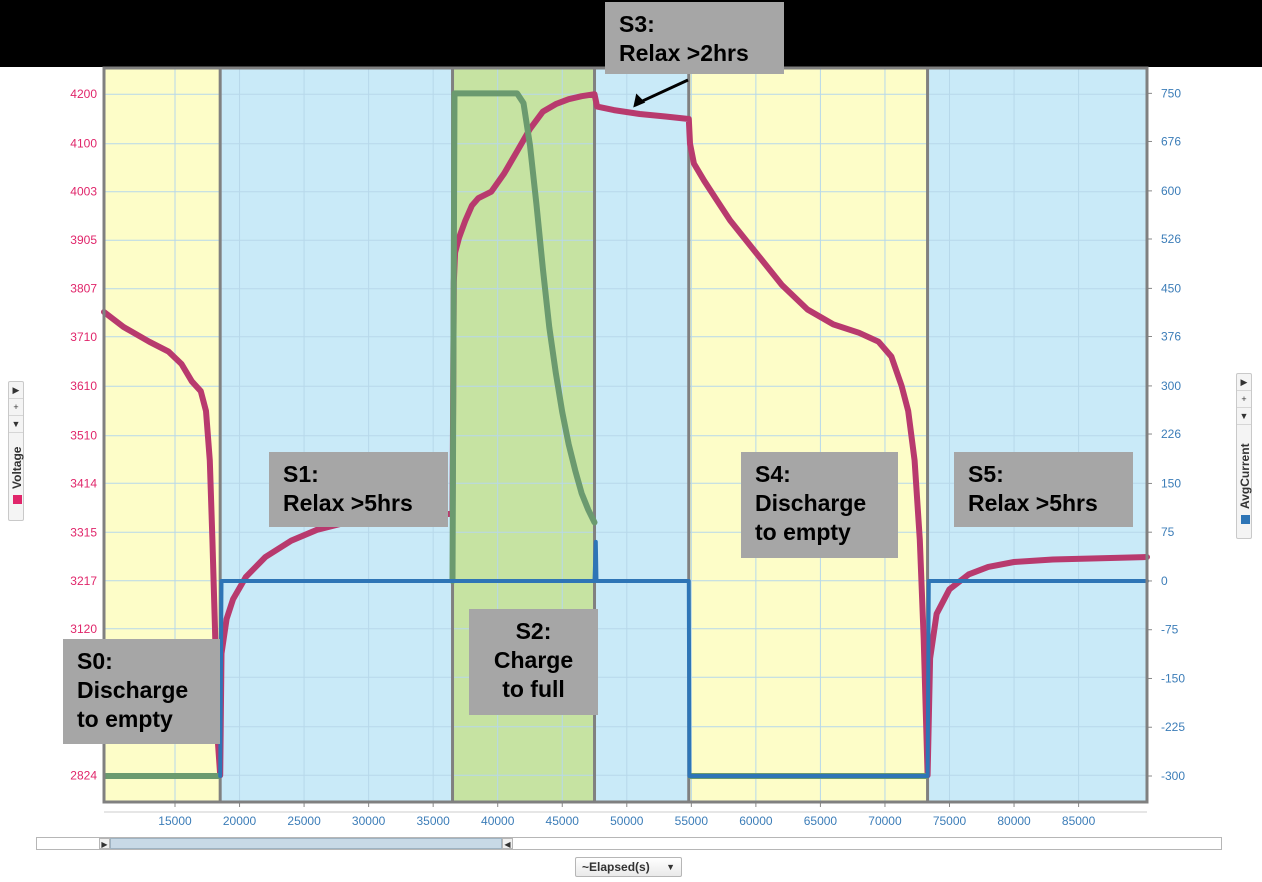 Image resolution: width=1262 pixels, height=882 pixels. What do you see at coordinates (1079, 821) in the screenshot?
I see `x-tick-label-14: 85000` at bounding box center [1079, 821].